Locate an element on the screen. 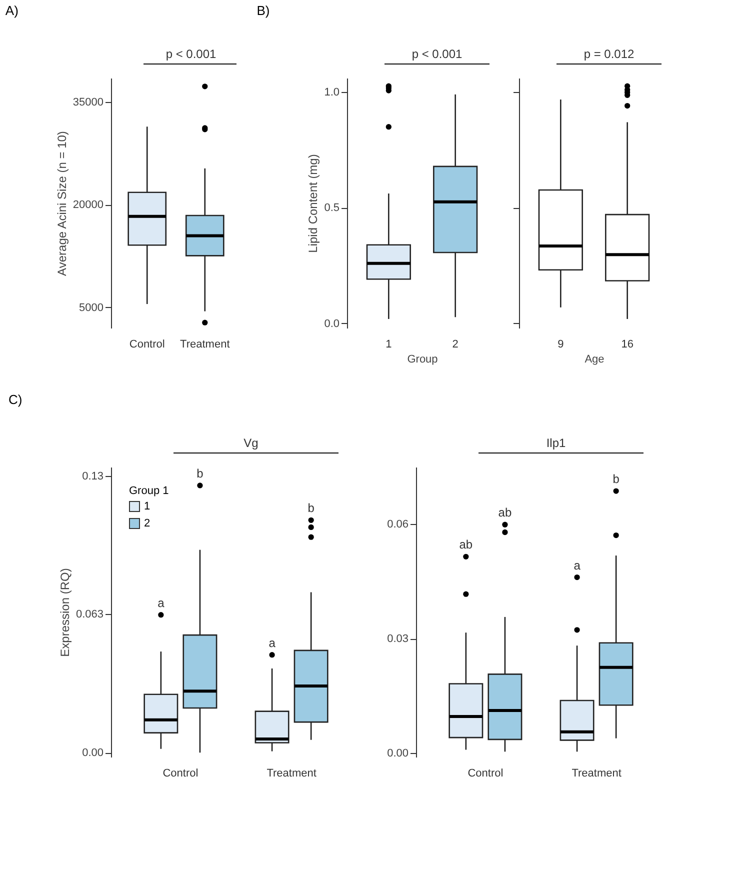 The height and width of the screenshot is (876, 744). legend-label: 2 is located at coordinates (147, 524).